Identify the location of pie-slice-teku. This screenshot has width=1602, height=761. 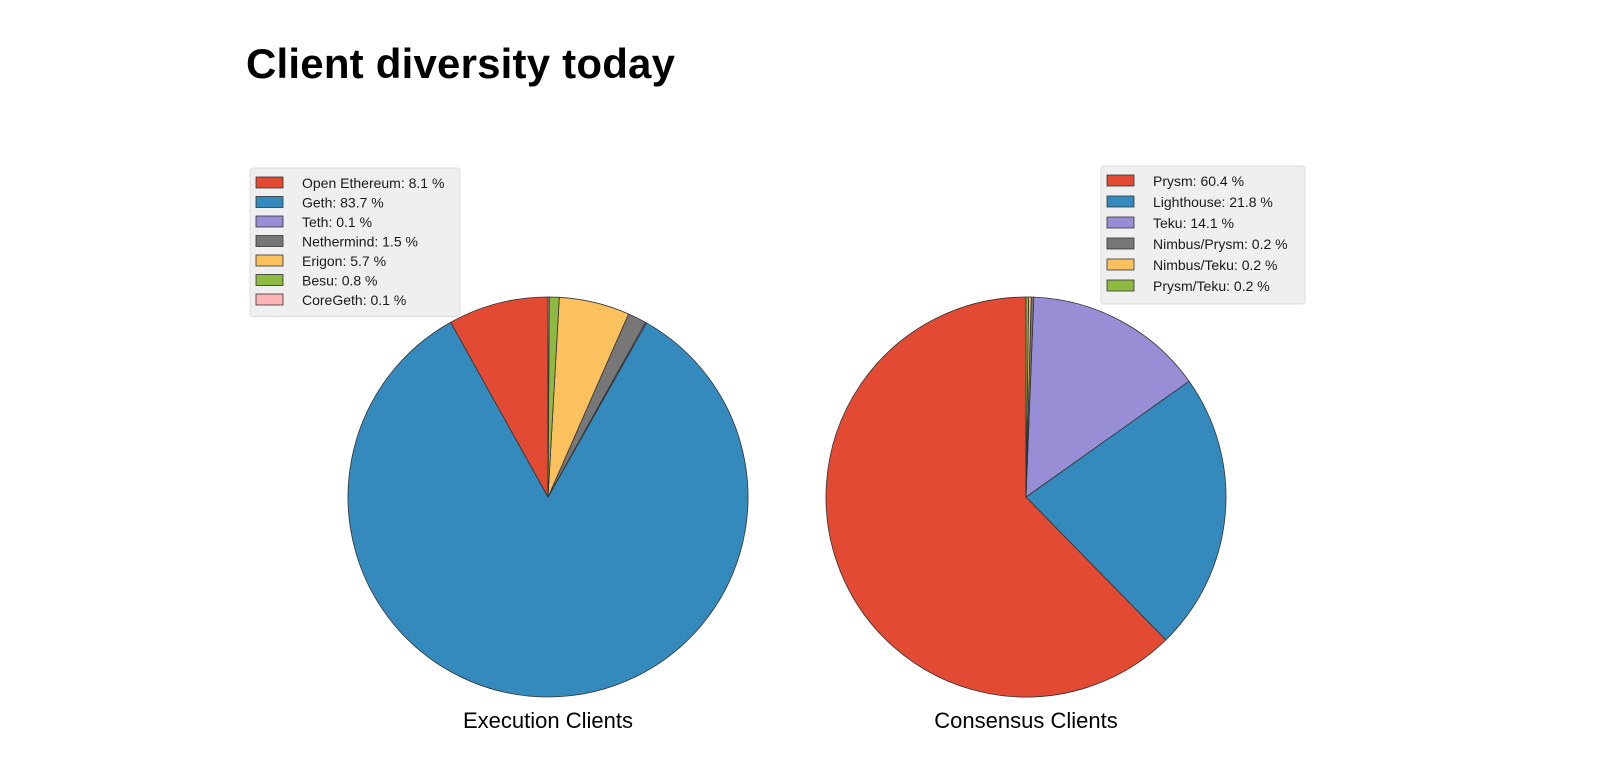
(1107, 397).